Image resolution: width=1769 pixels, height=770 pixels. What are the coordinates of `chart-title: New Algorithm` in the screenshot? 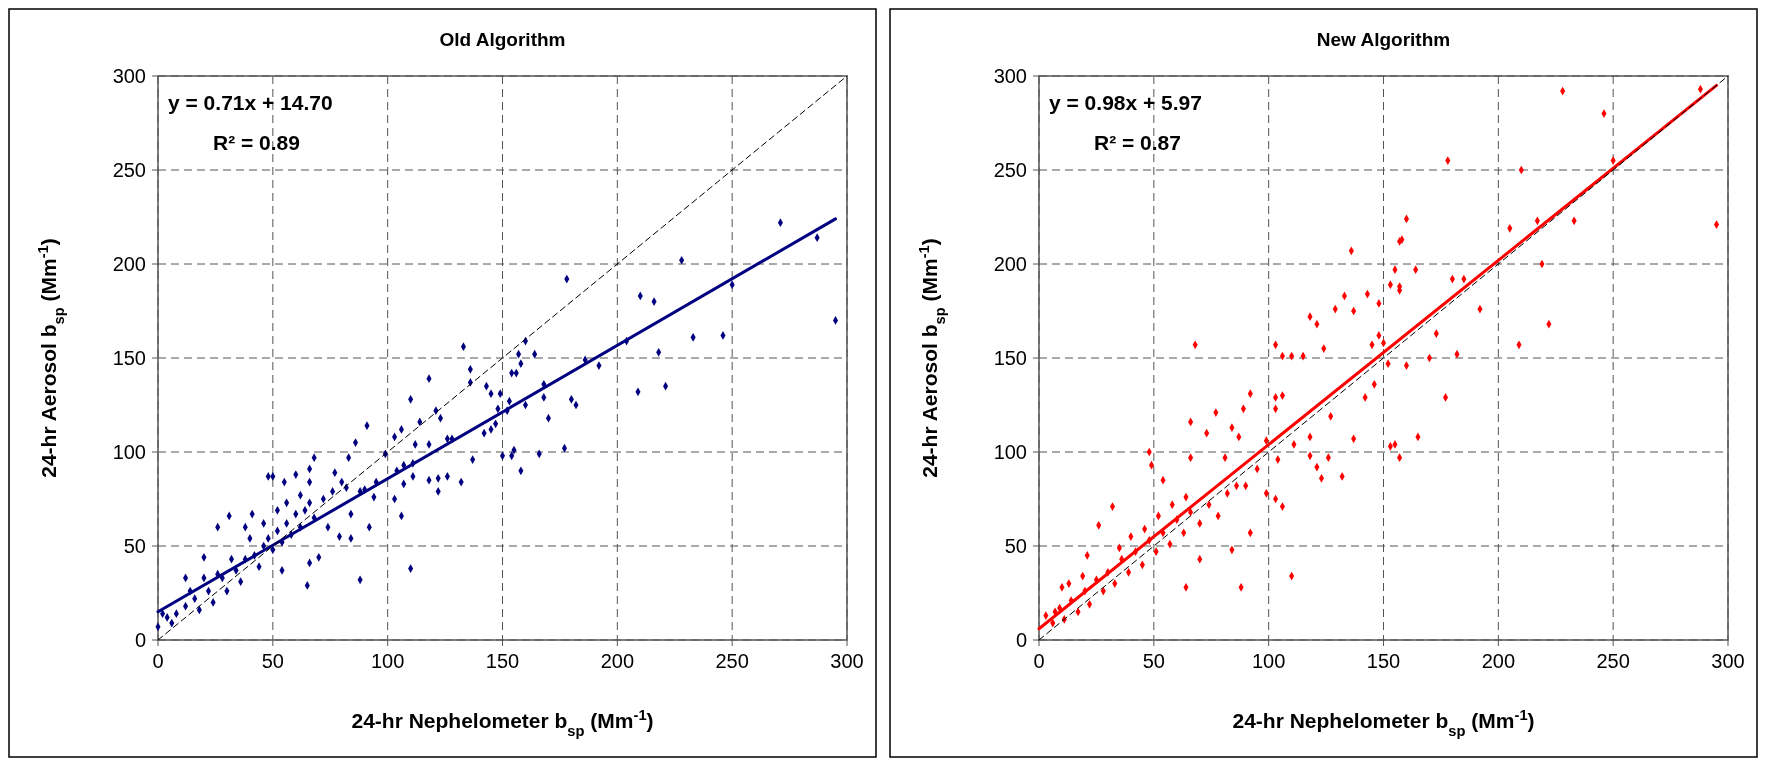 It's located at (1383, 39).